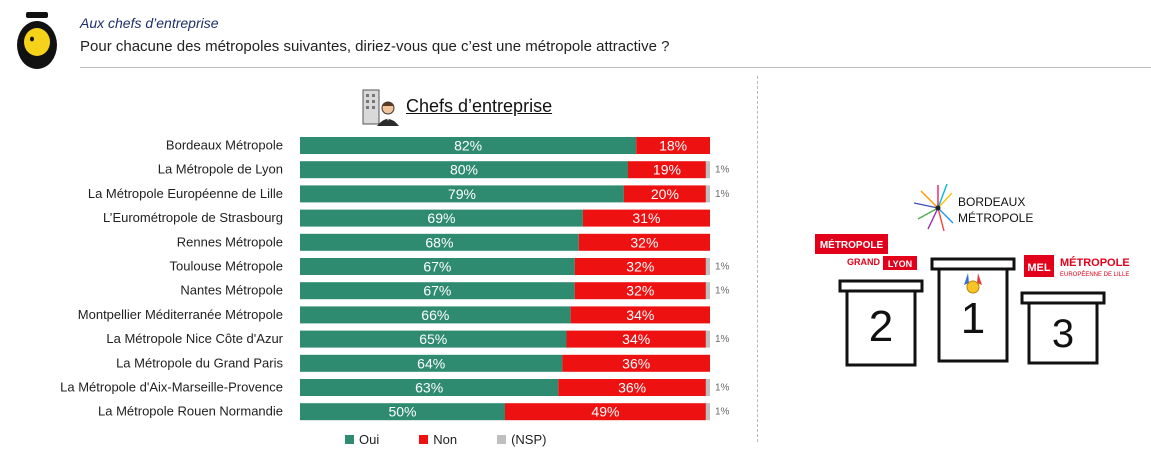 The height and width of the screenshot is (457, 1151). What do you see at coordinates (881, 326) in the screenshot?
I see `podium-rank-2: 2` at bounding box center [881, 326].